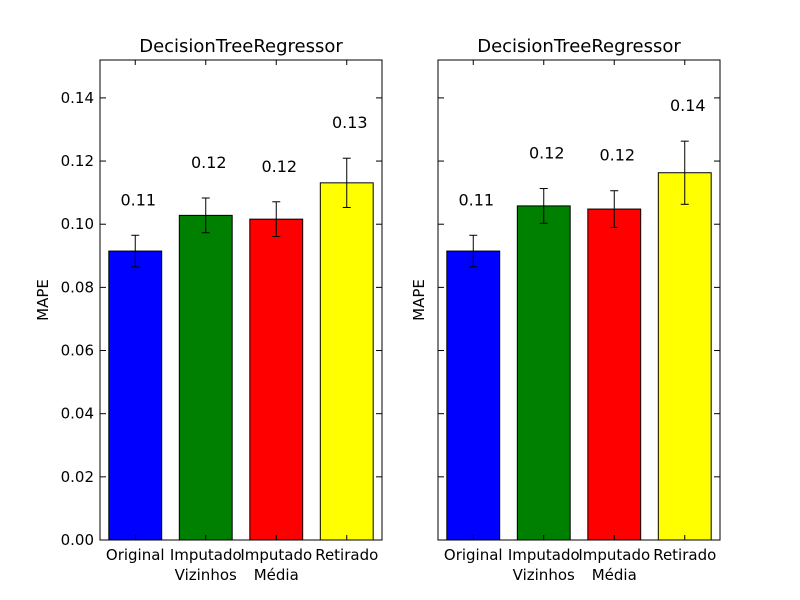  Describe the element at coordinates (77, 414) in the screenshot. I see `y-tick-label: 0.04` at that location.